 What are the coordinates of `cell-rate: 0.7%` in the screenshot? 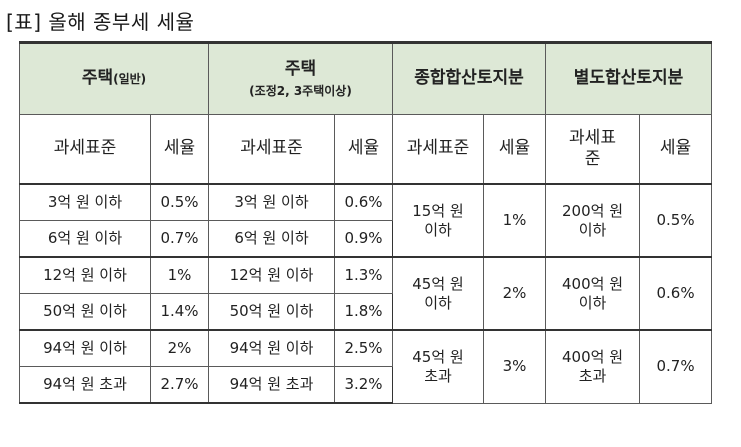 It's located at (179, 239).